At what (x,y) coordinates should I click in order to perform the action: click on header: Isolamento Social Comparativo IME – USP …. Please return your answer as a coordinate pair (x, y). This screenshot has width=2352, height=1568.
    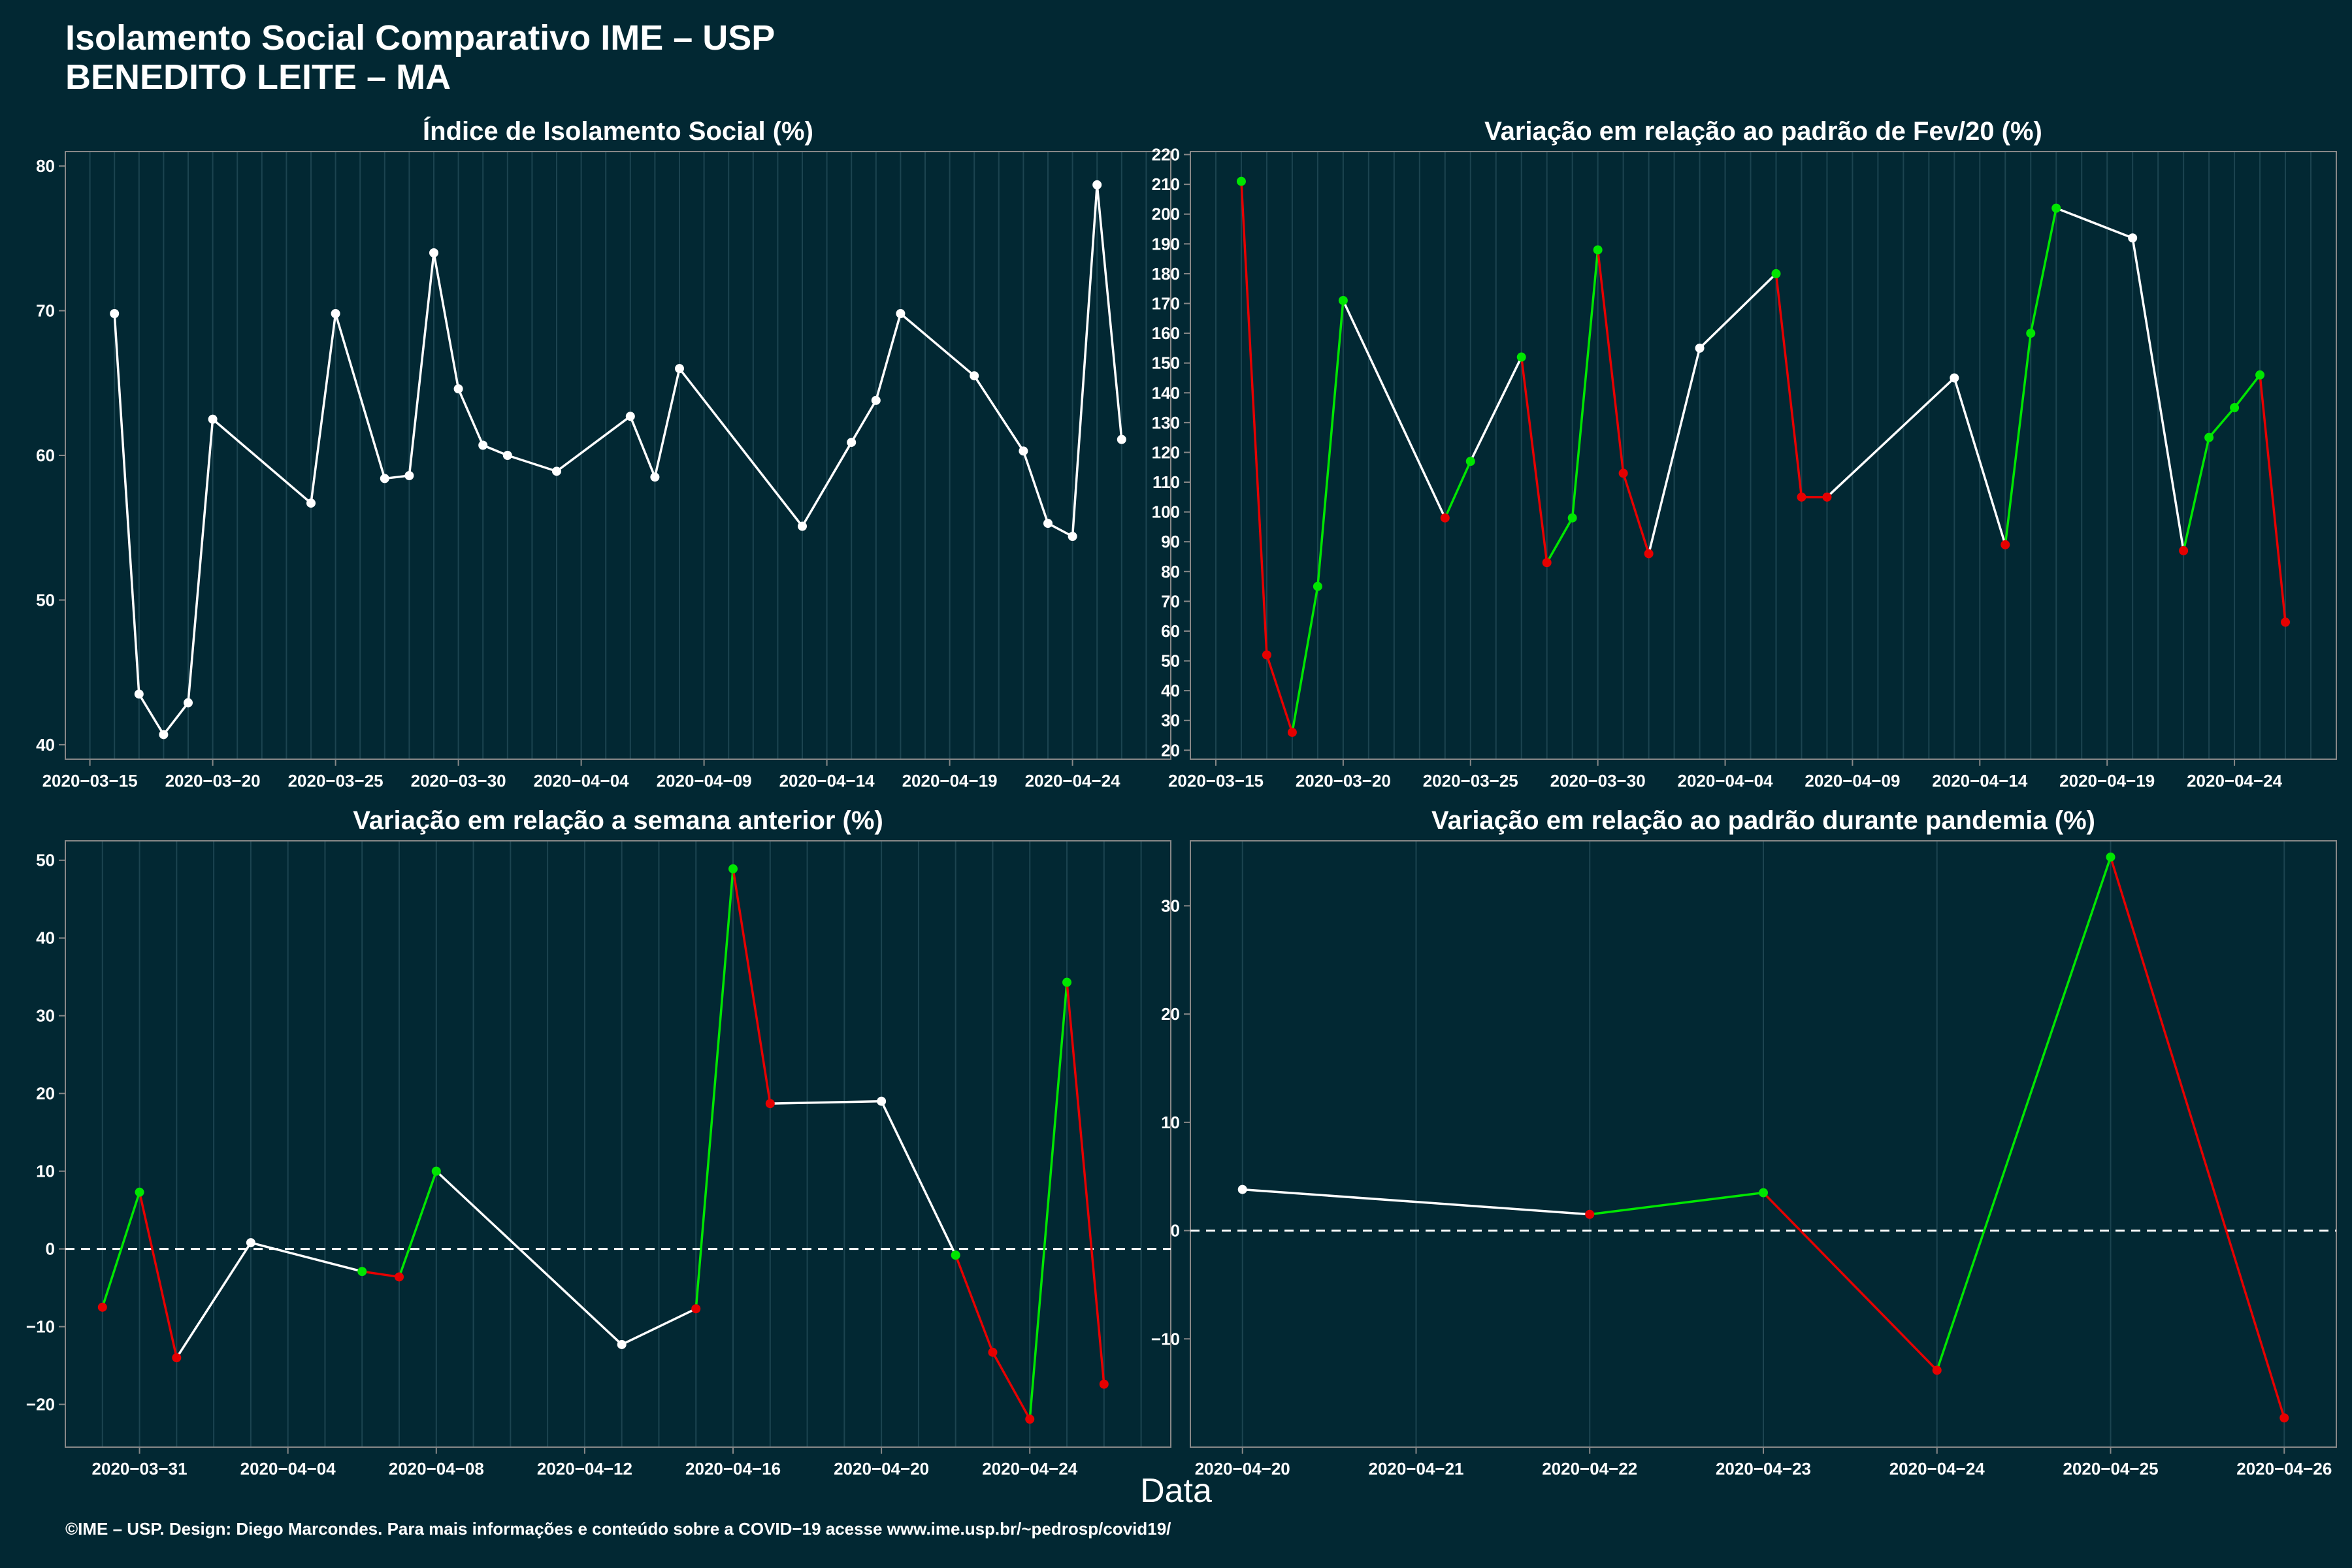
    Looking at the image, I should click on (420, 57).